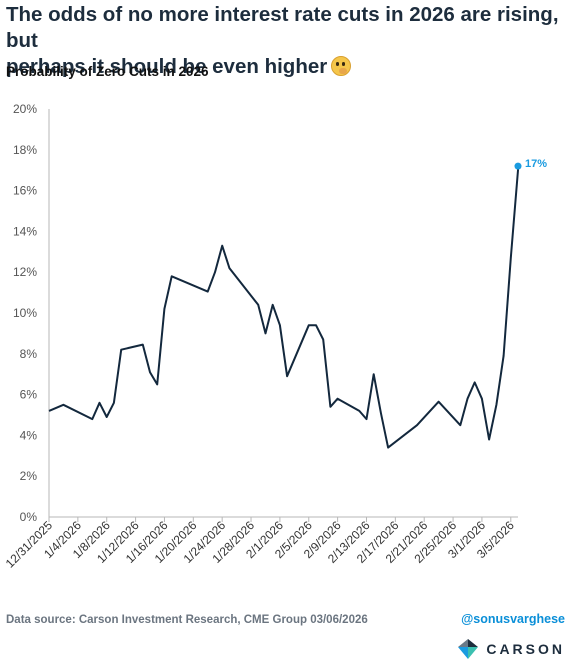 This screenshot has height=667, width=569. I want to click on y-tick-label: 8%, so click(29, 354).